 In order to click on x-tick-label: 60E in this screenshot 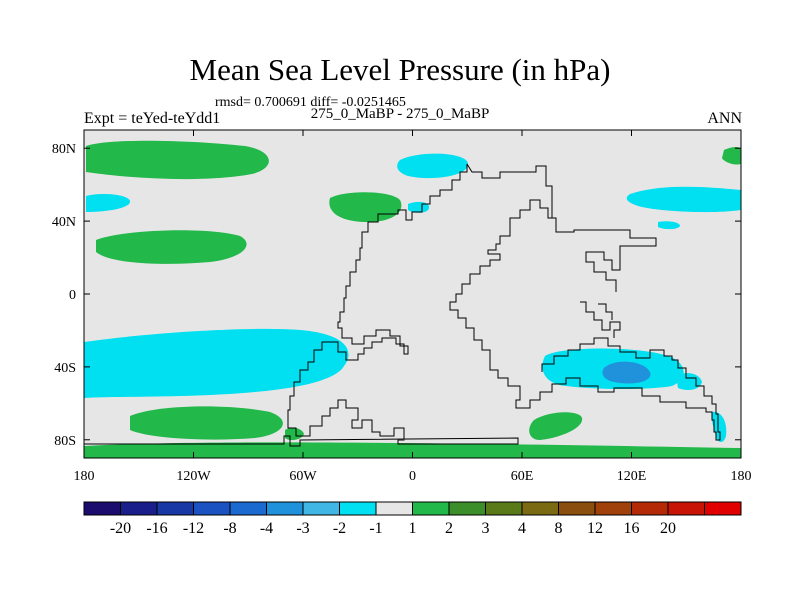, I will do `click(522, 476)`.